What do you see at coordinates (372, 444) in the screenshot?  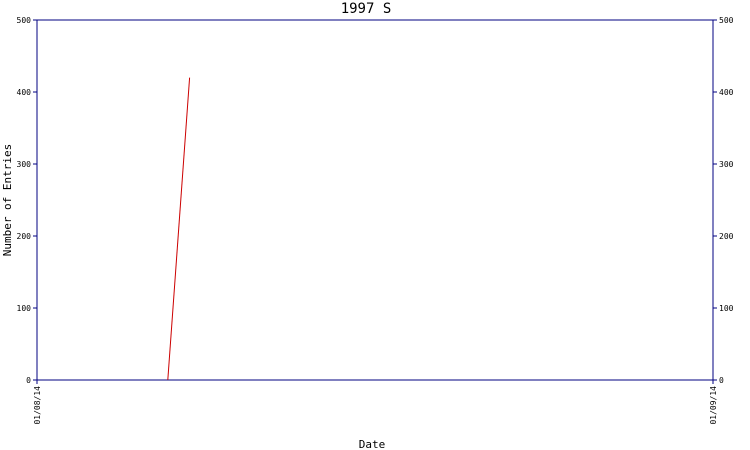 I see `x-axis-label: Date` at bounding box center [372, 444].